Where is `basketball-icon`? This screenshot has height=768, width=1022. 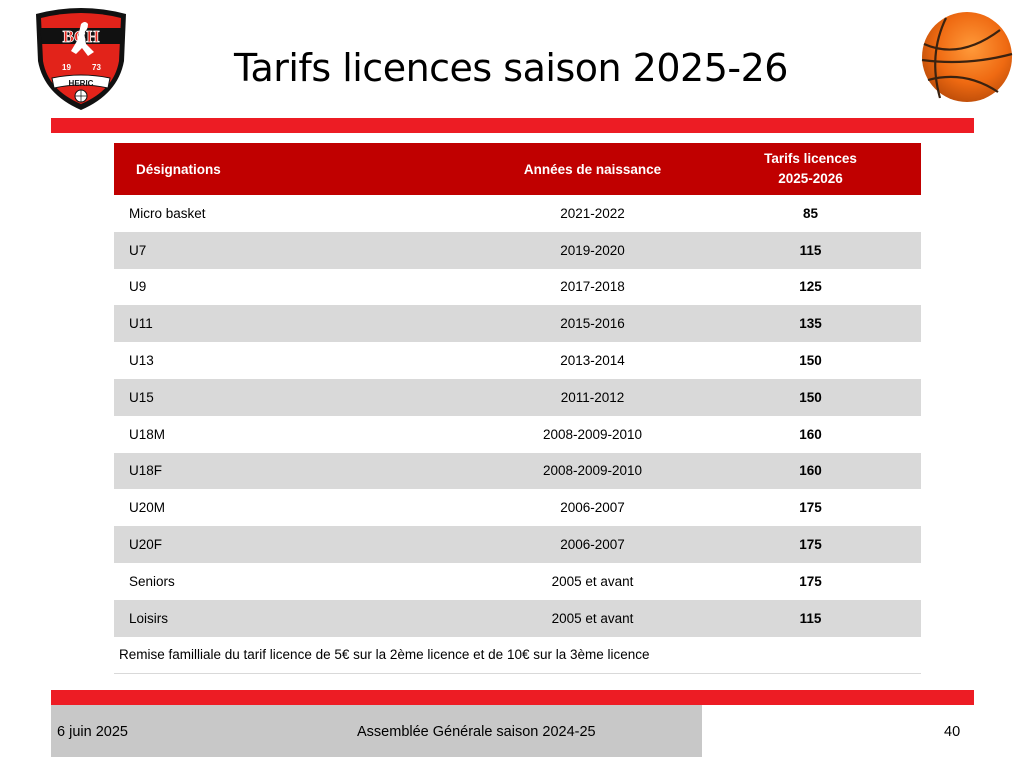 basketball-icon is located at coordinates (967, 57).